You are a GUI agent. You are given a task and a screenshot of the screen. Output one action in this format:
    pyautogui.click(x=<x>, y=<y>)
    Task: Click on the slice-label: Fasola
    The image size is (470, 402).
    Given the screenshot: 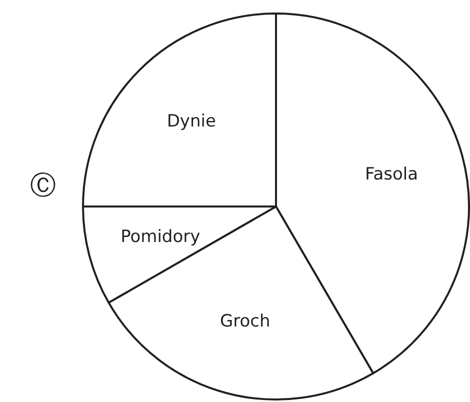 What is the action you would take?
    pyautogui.click(x=391, y=174)
    